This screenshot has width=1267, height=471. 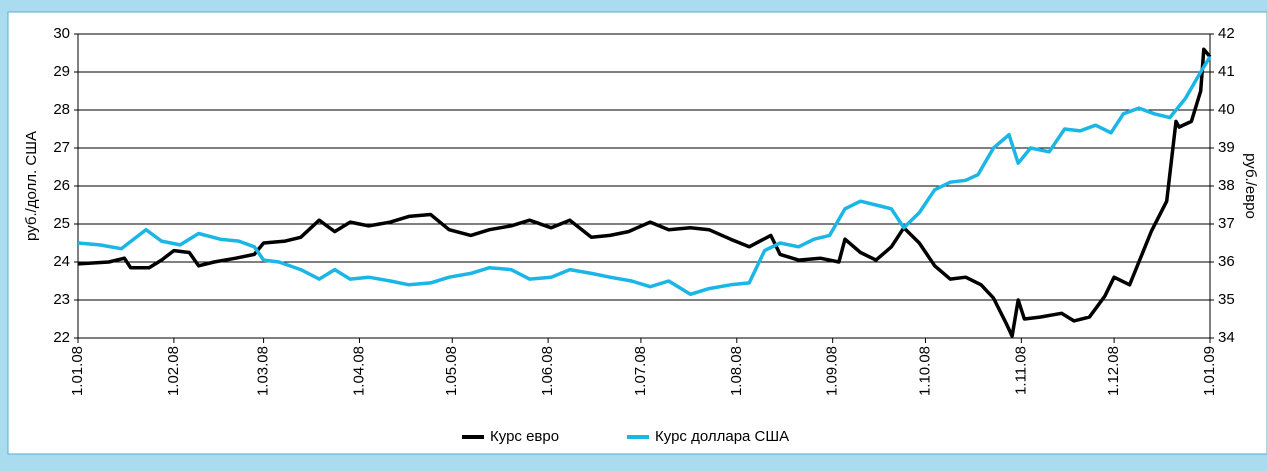 What do you see at coordinates (61, 185) in the screenshot?
I see `y-tick-label: 26` at bounding box center [61, 185].